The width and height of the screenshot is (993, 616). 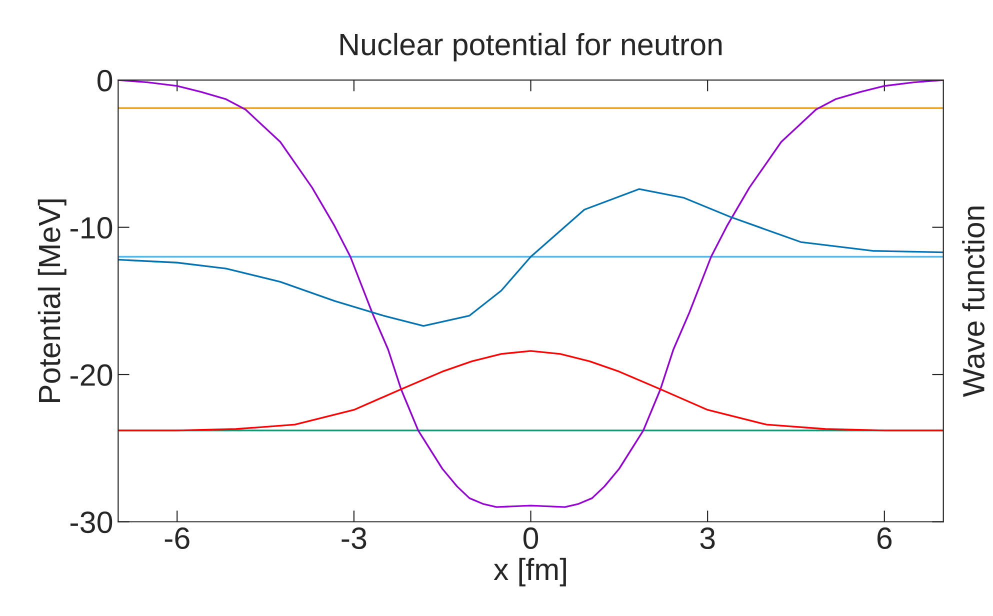 I want to click on chart-title: Nuclear potential for neutron, so click(x=531, y=47).